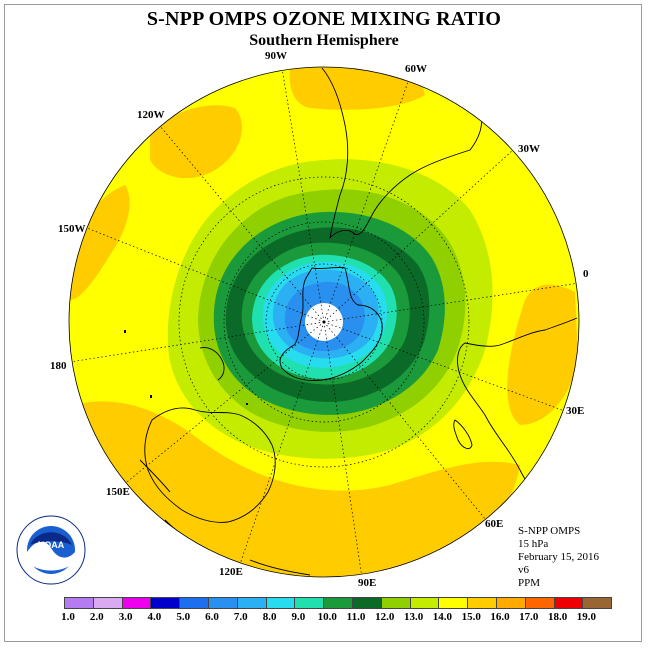 This screenshot has width=648, height=648. I want to click on lon-label-120w: 120W, so click(151, 115).